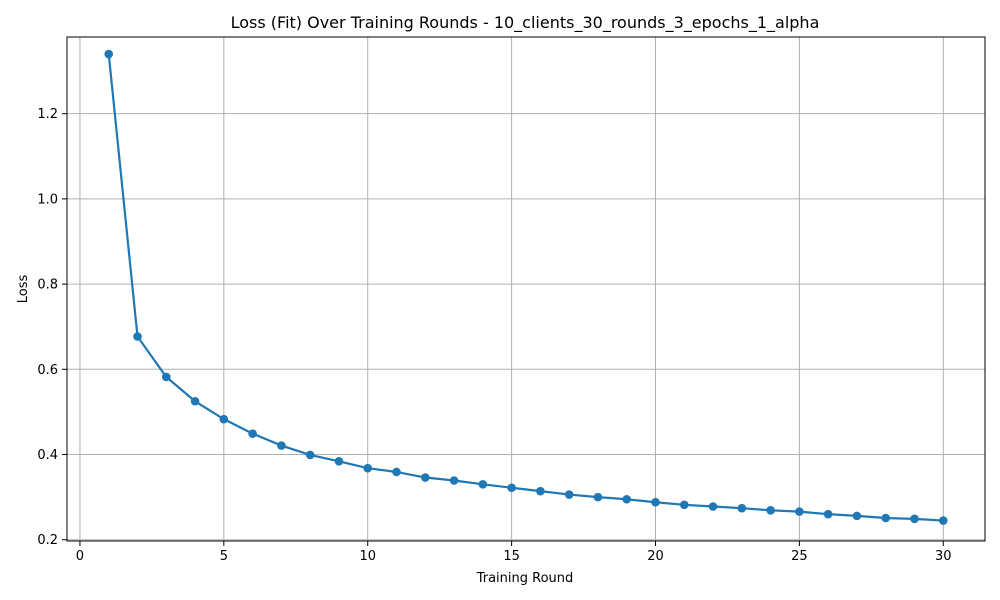 The image size is (1000, 600). Describe the element at coordinates (655, 556) in the screenshot. I see `x-tick-label: 20` at that location.